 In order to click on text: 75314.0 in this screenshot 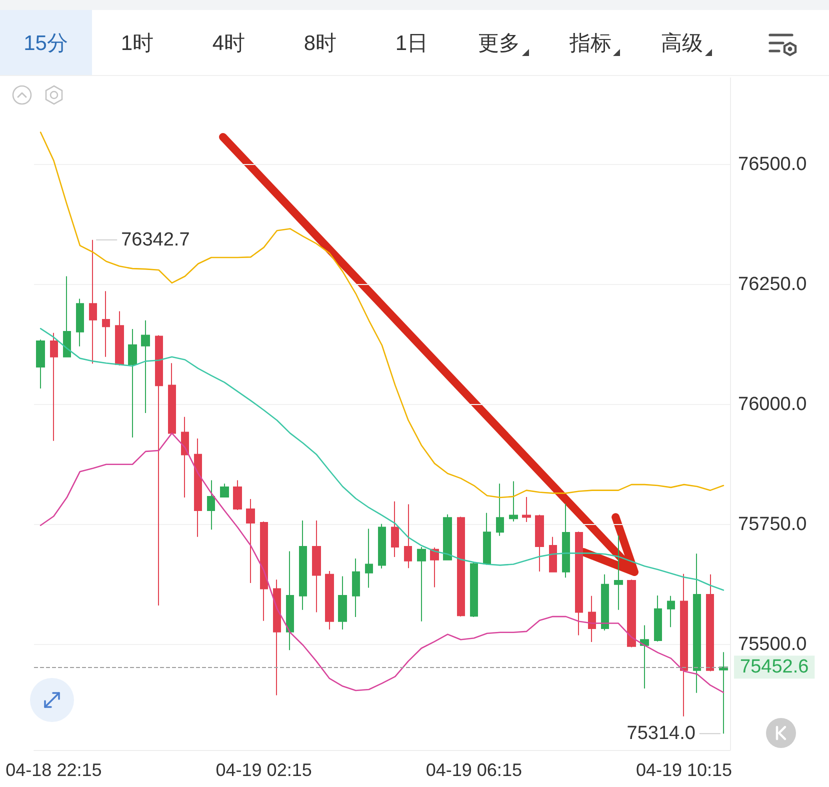, I will do `click(661, 733)`.